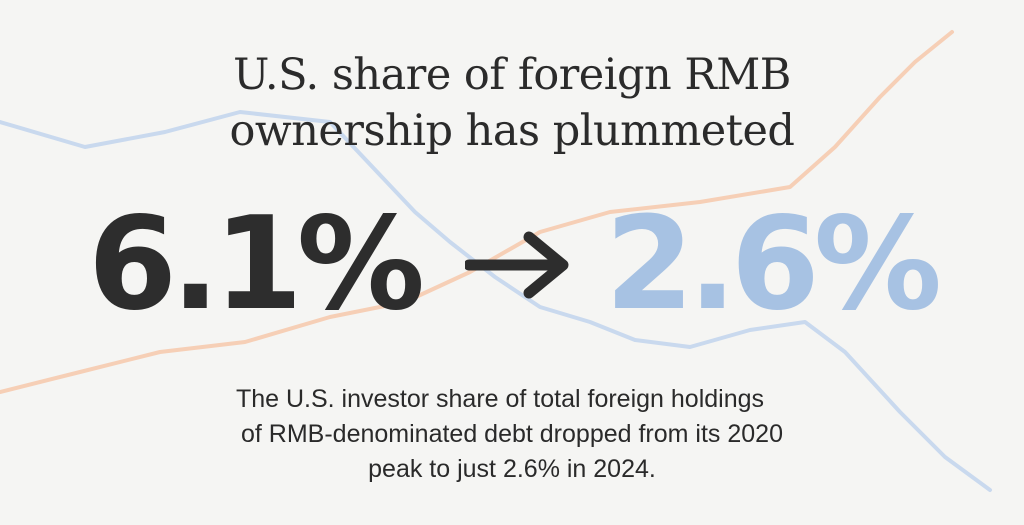 The width and height of the screenshot is (1024, 525). What do you see at coordinates (512, 75) in the screenshot?
I see `headline-line-1: U.S. share of foreign RMB` at bounding box center [512, 75].